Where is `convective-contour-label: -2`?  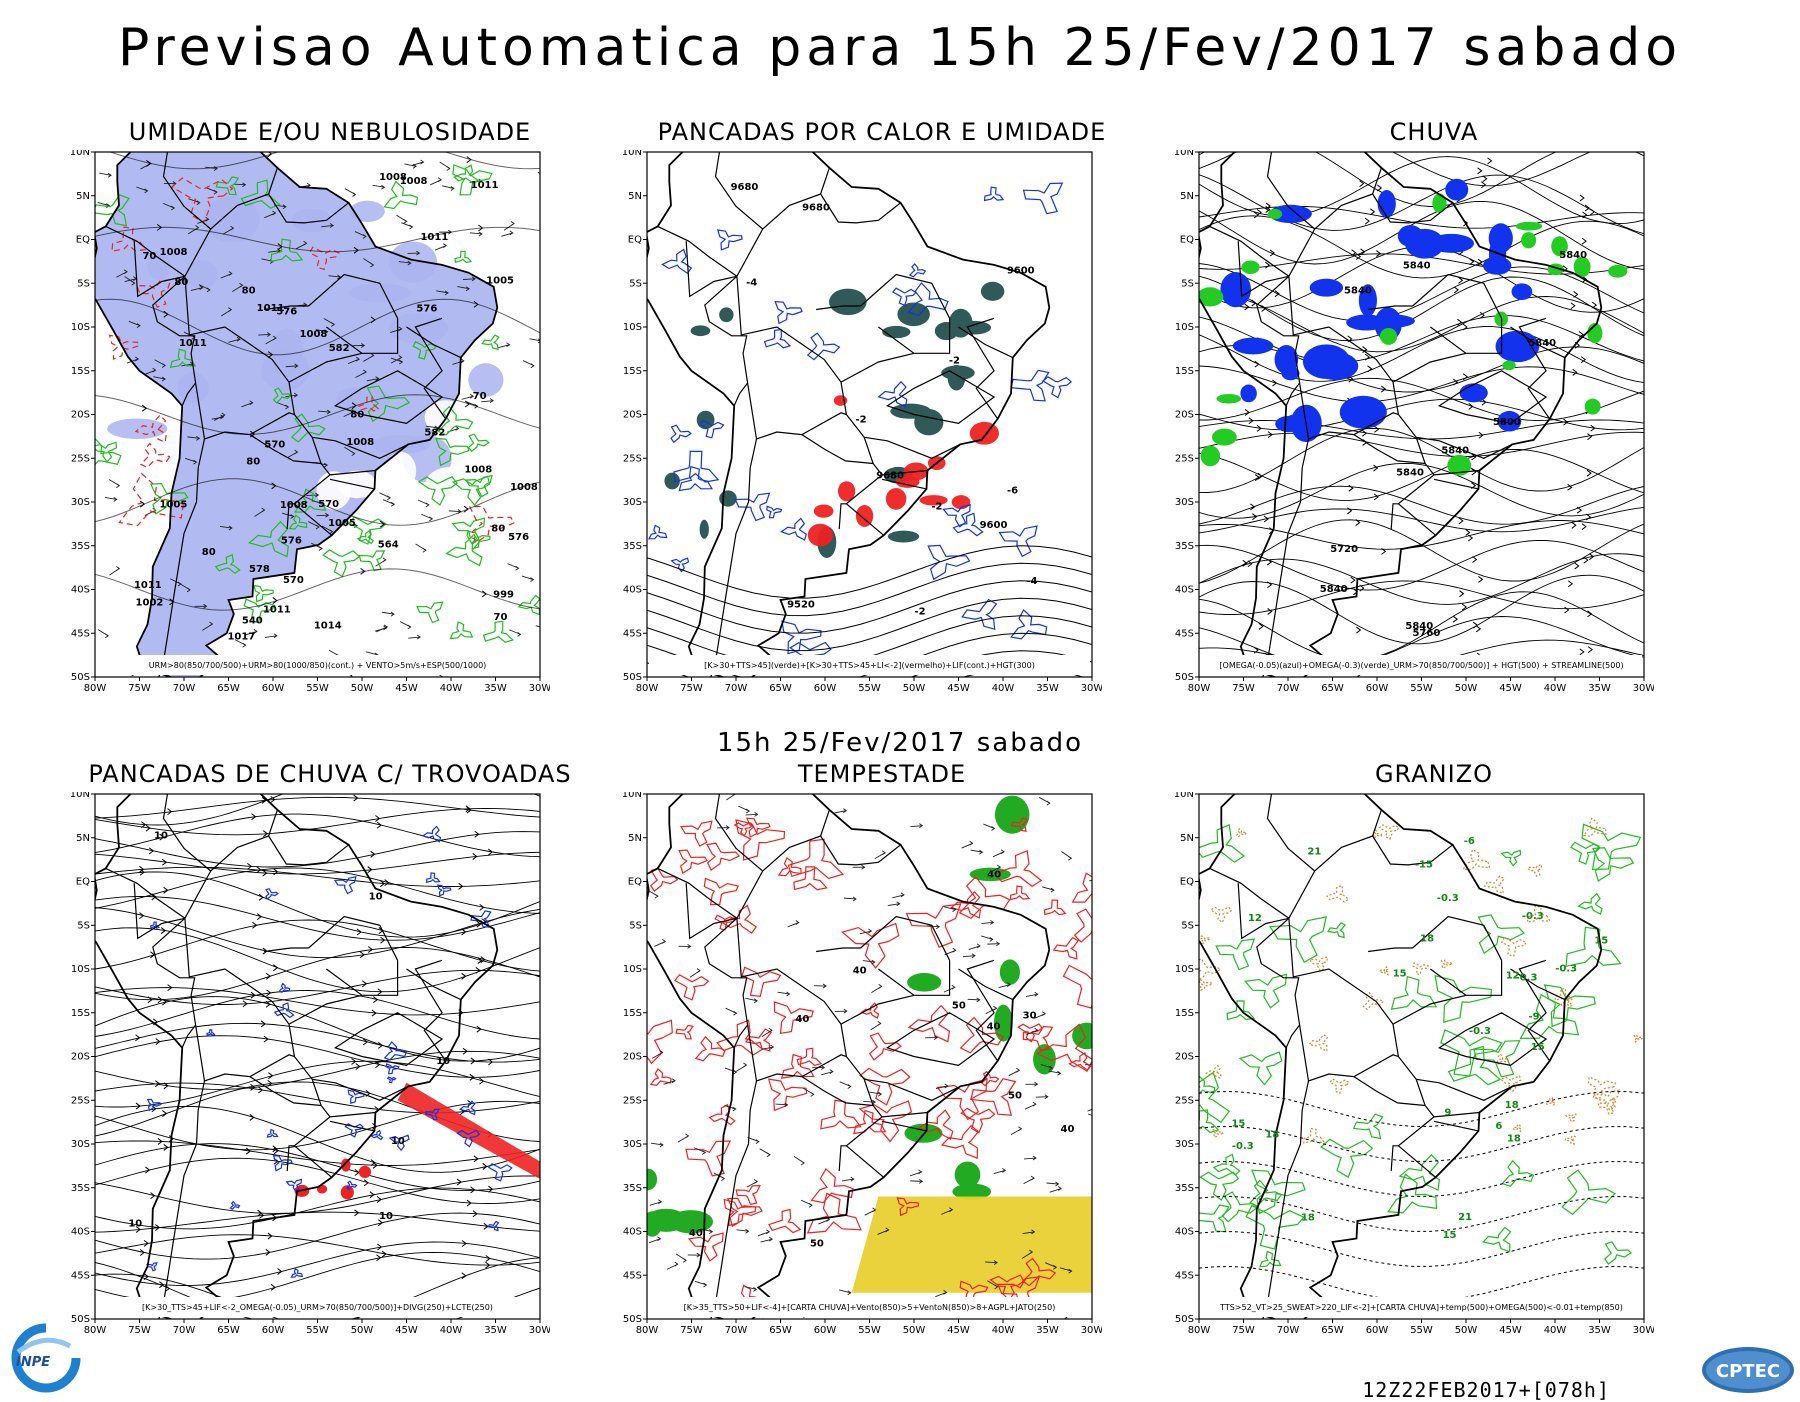
convective-contour-label: -2 is located at coordinates (954, 360).